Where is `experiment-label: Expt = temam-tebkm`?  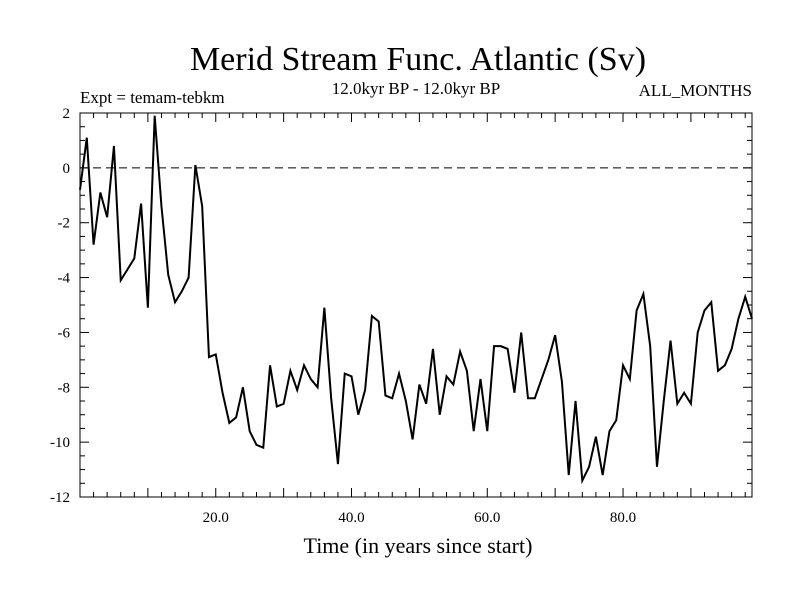 experiment-label: Expt = temam-tebkm is located at coordinates (152, 97).